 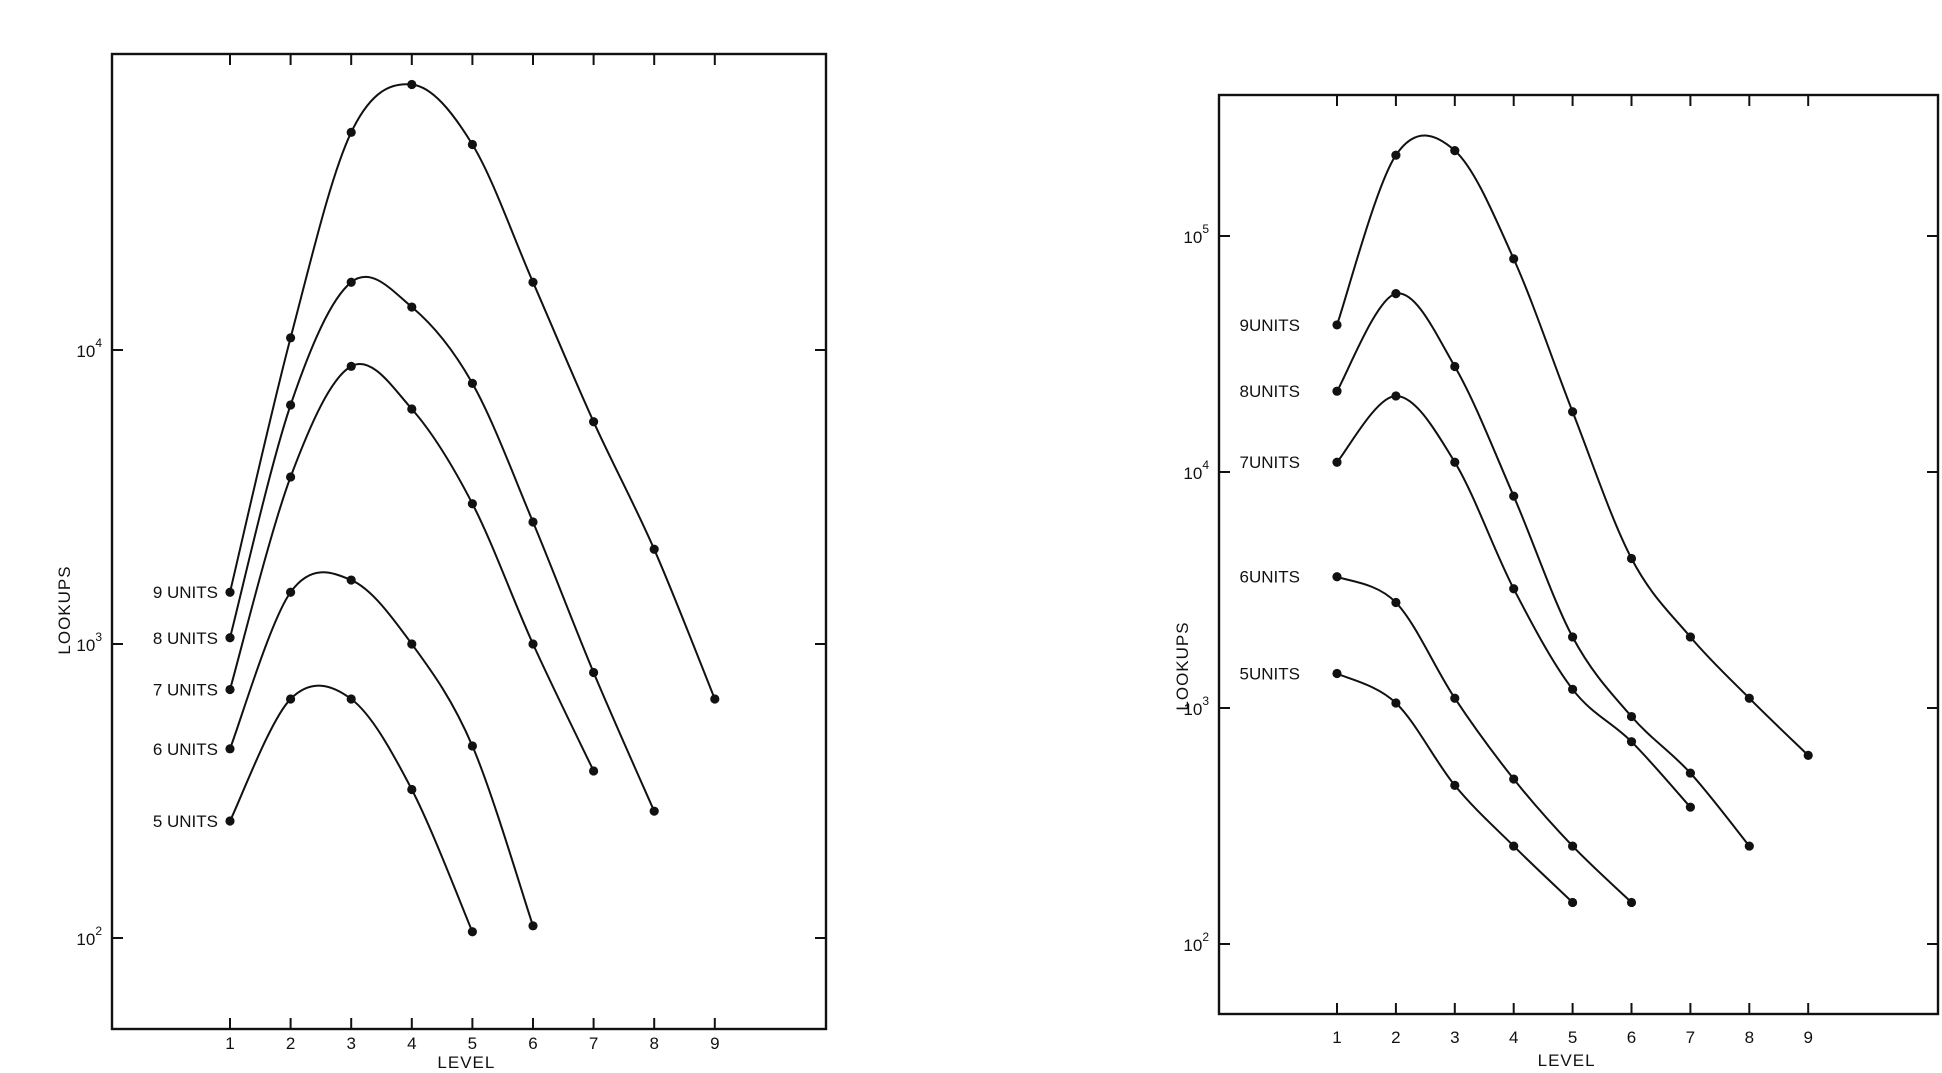 What do you see at coordinates (593, 1043) in the screenshot?
I see `x-tick-label: 7` at bounding box center [593, 1043].